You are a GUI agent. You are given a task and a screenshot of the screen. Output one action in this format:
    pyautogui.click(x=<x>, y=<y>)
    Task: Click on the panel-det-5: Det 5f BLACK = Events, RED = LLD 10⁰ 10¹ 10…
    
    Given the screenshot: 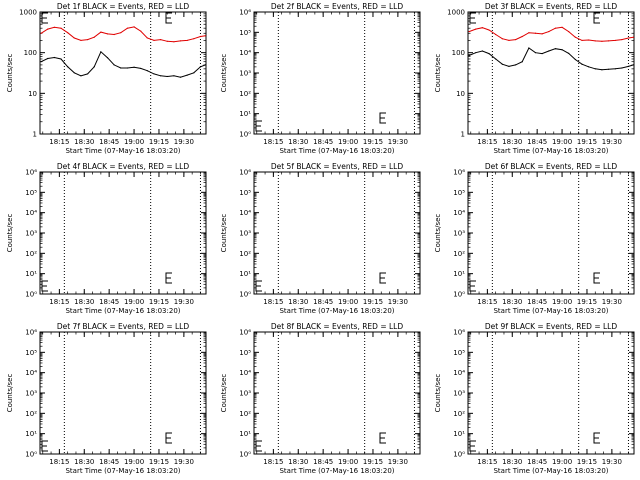 What is the action you would take?
    pyautogui.click(x=320, y=238)
    